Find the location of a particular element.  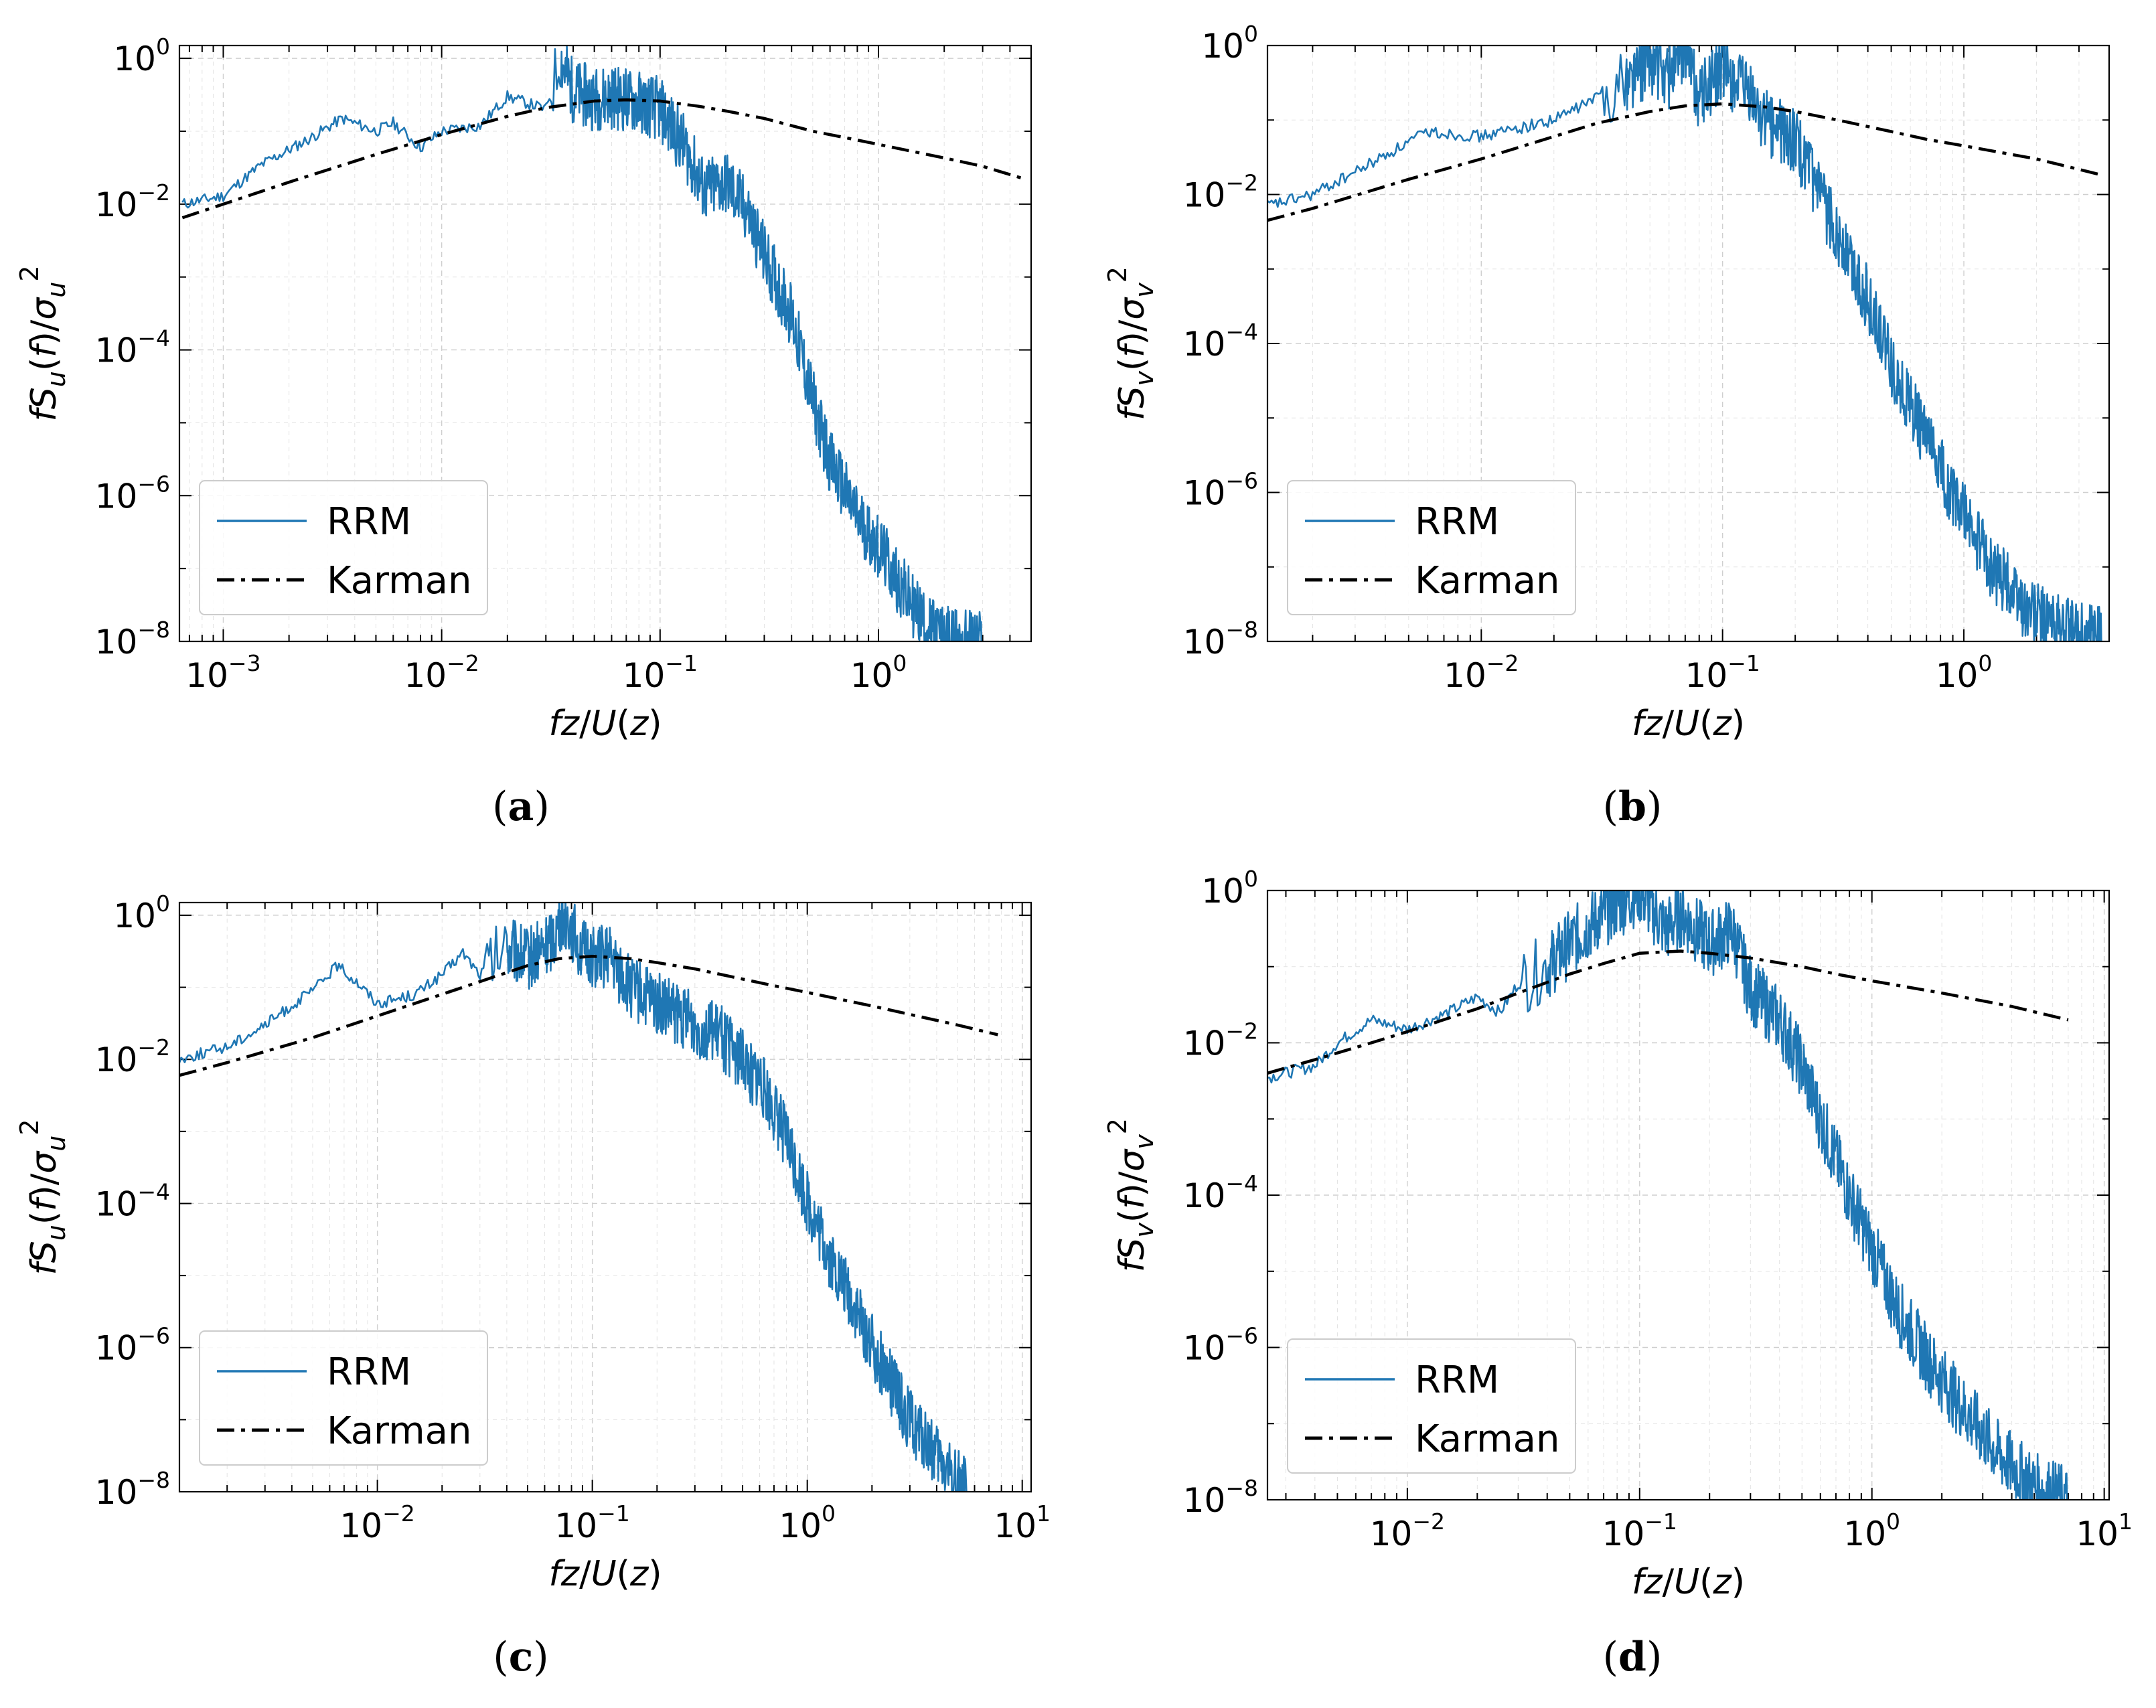

panel-caption: (d) is located at coordinates (1633, 1657).